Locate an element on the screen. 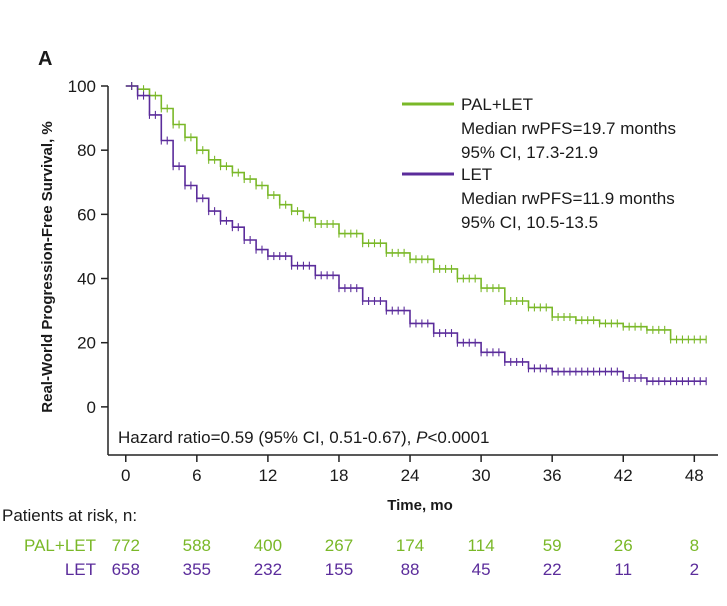  y-tick-label: 40 is located at coordinates (86, 279).